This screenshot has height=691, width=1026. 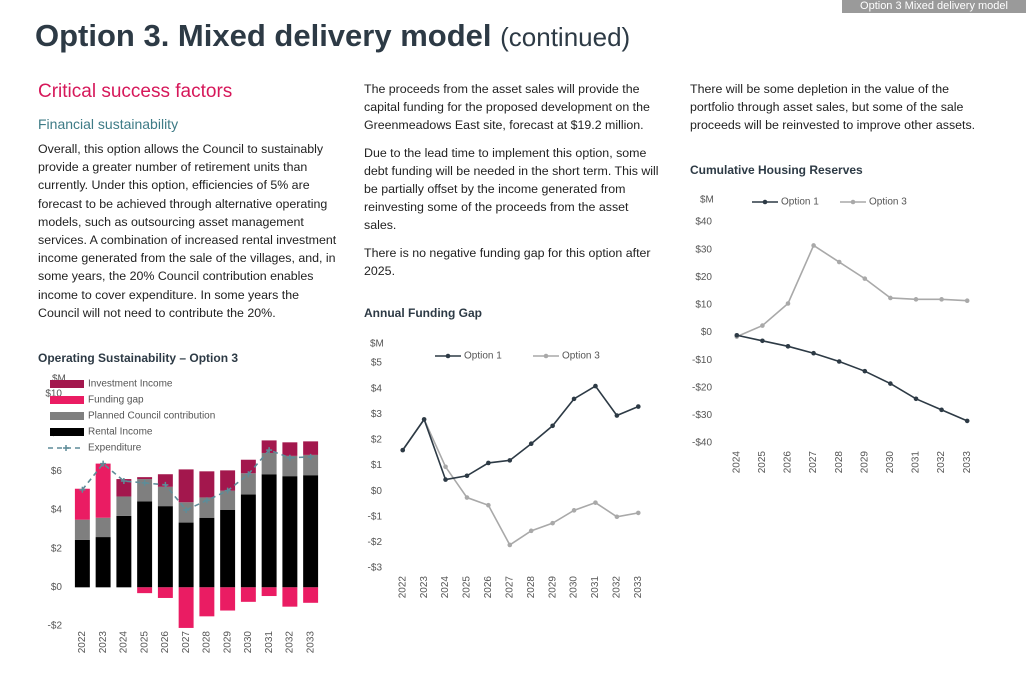 I want to click on x-tick-label: 2027, so click(x=186, y=642).